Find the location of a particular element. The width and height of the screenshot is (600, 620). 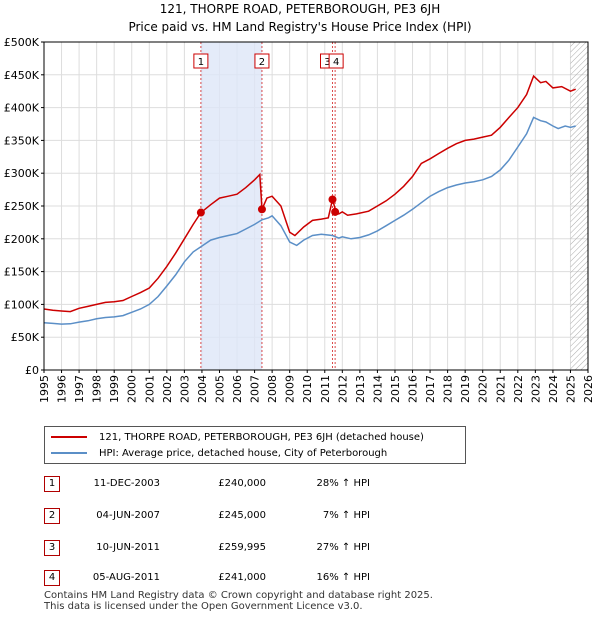

x-tick-label: 2021 is located at coordinates (500, 389).